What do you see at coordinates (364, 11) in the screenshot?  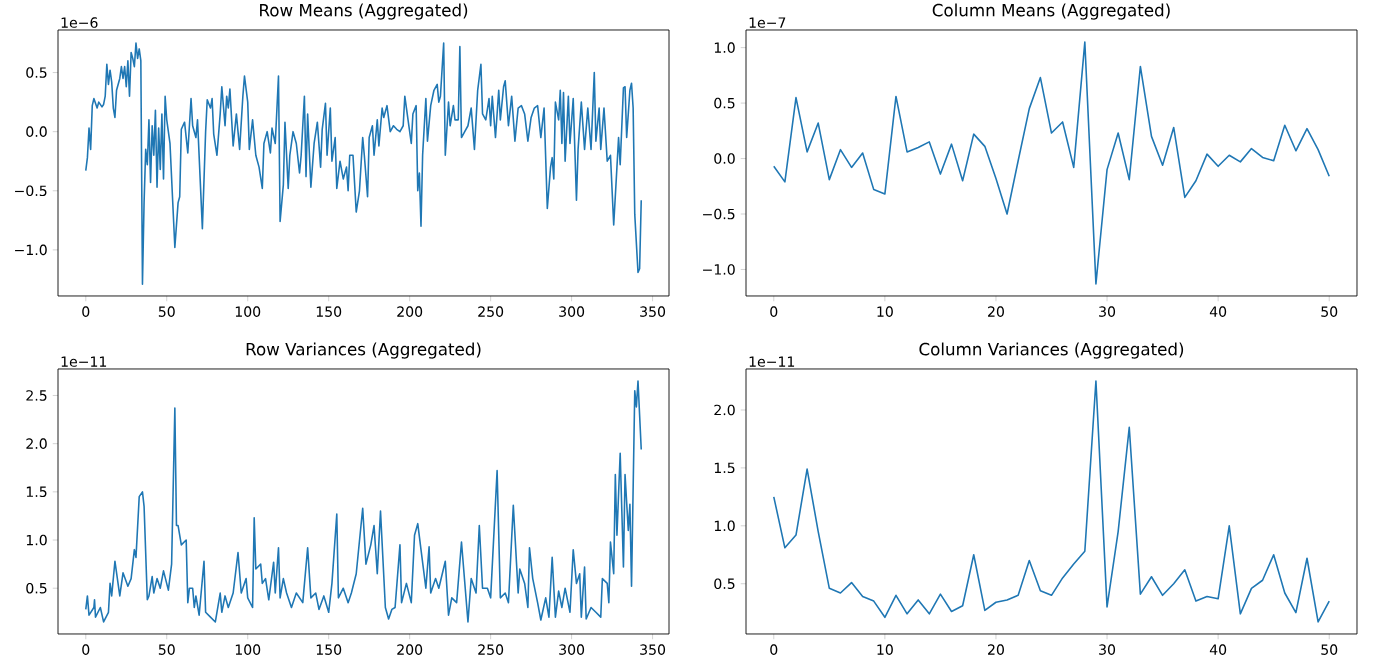 I see `chart-title: Row Means (Aggregated)` at bounding box center [364, 11].